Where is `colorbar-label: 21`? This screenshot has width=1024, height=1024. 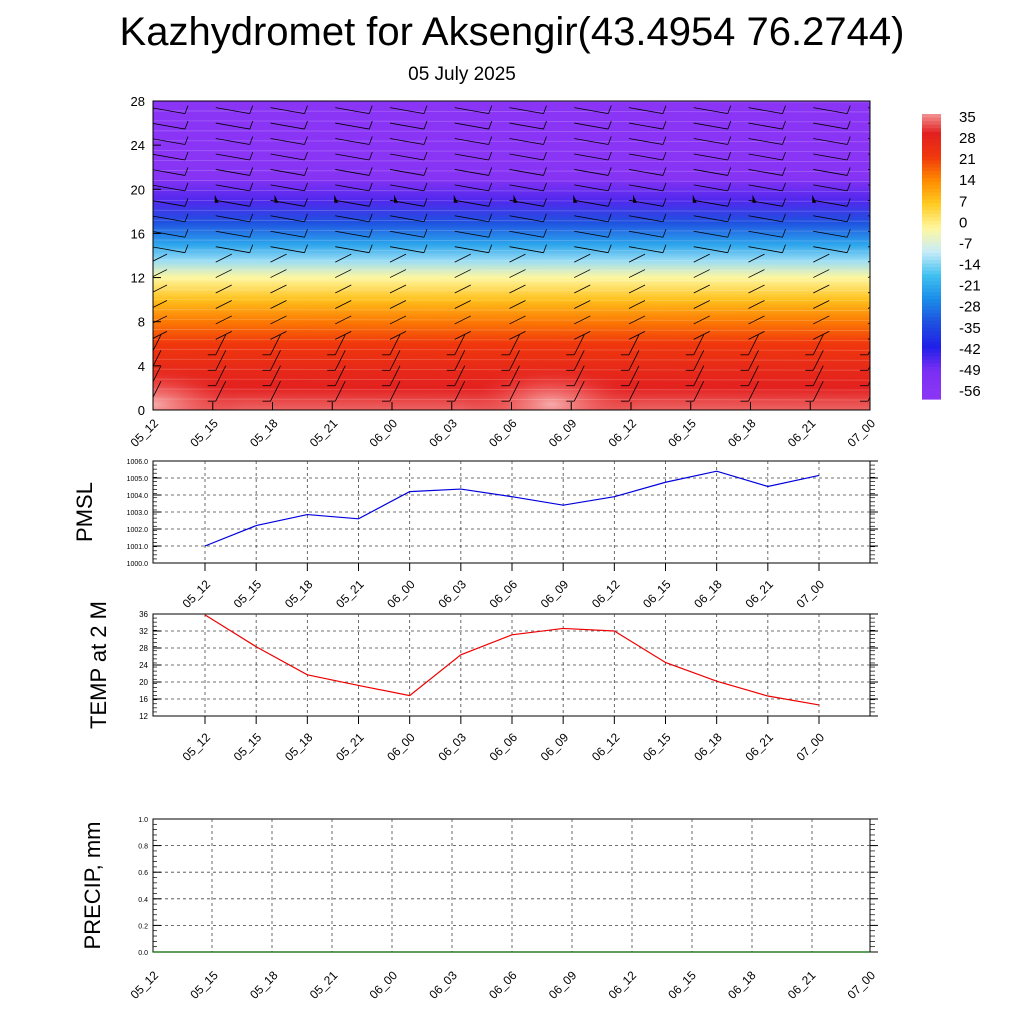
colorbar-label: 21 is located at coordinates (967, 159).